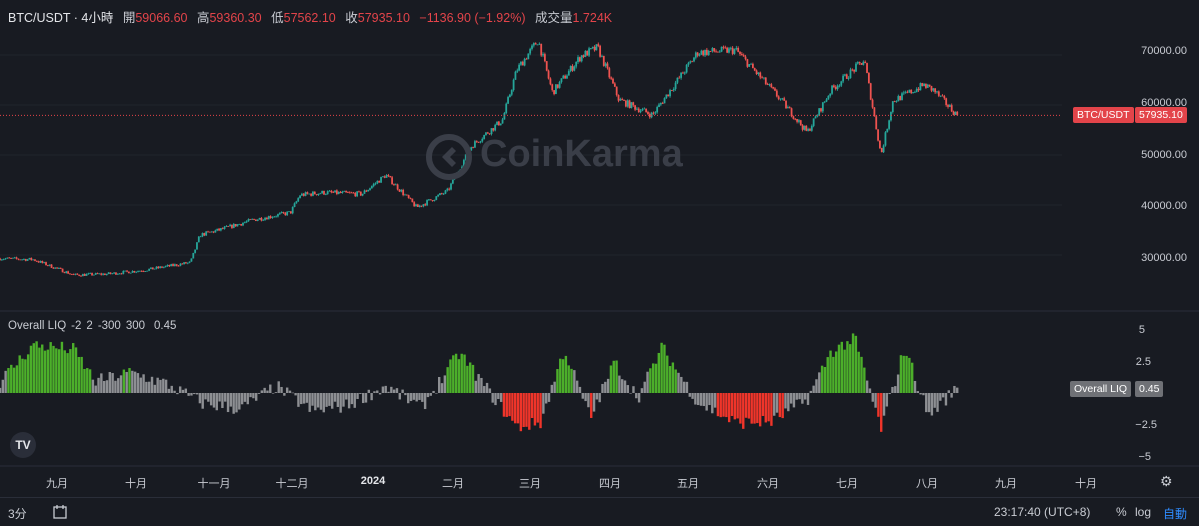 This screenshot has width=1199, height=526. I want to click on open-label: 開, so click(129, 18).